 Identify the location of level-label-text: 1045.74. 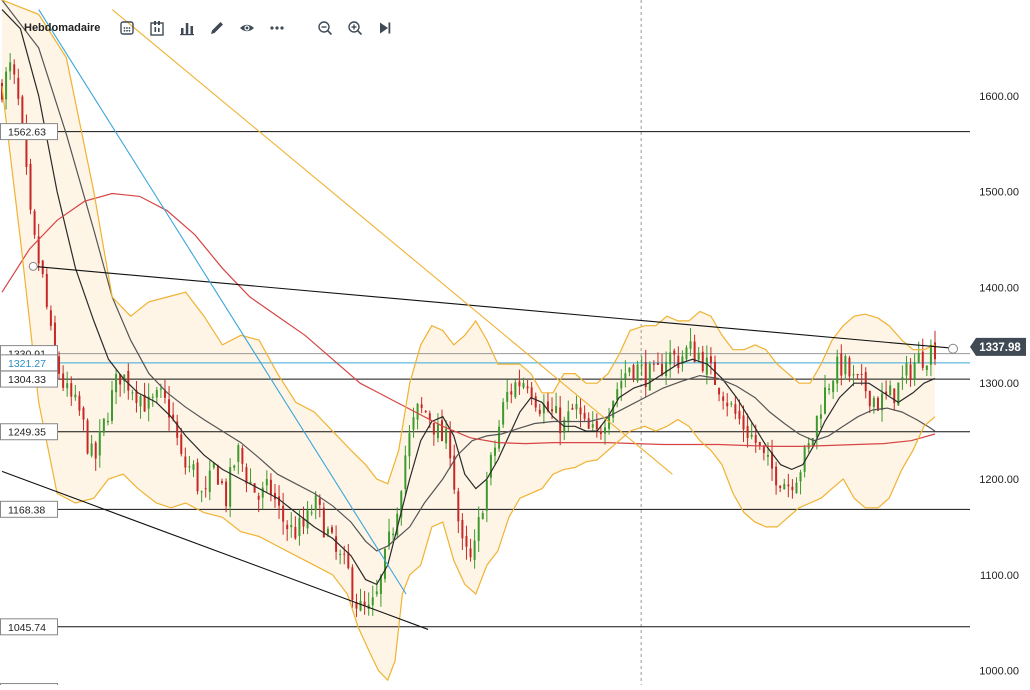
(27, 628).